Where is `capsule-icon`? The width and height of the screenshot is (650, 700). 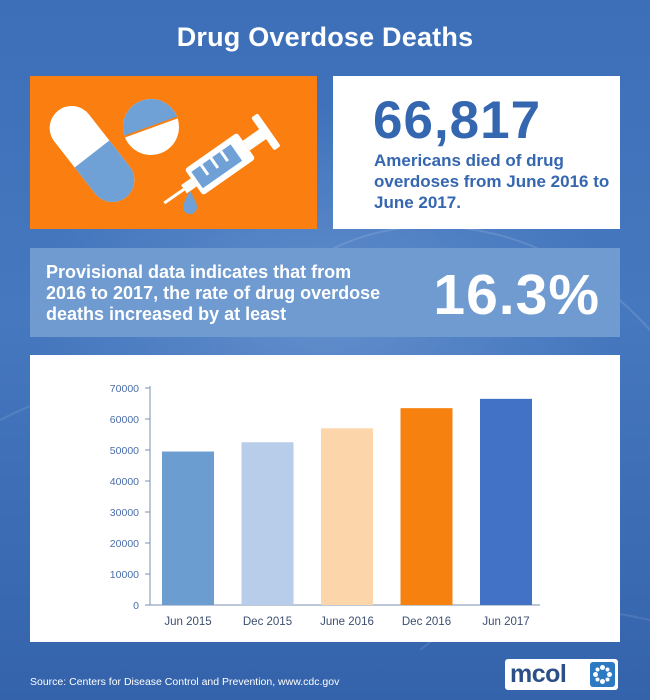
capsule-icon is located at coordinates (92, 154).